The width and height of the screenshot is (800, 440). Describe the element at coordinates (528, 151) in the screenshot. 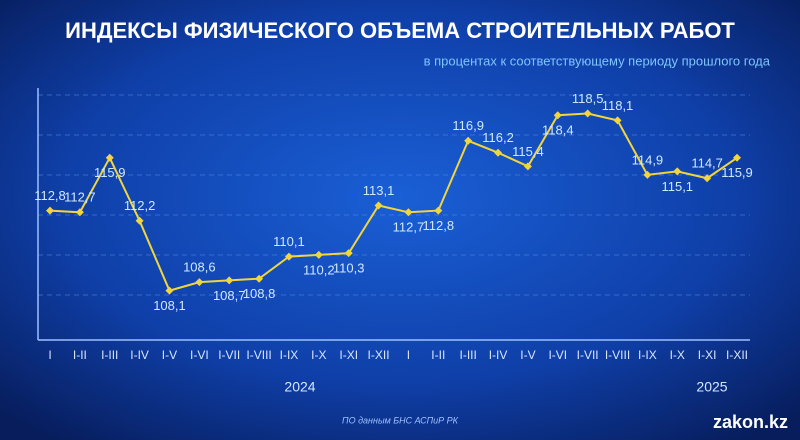

I see `data-label: 115,4` at that location.